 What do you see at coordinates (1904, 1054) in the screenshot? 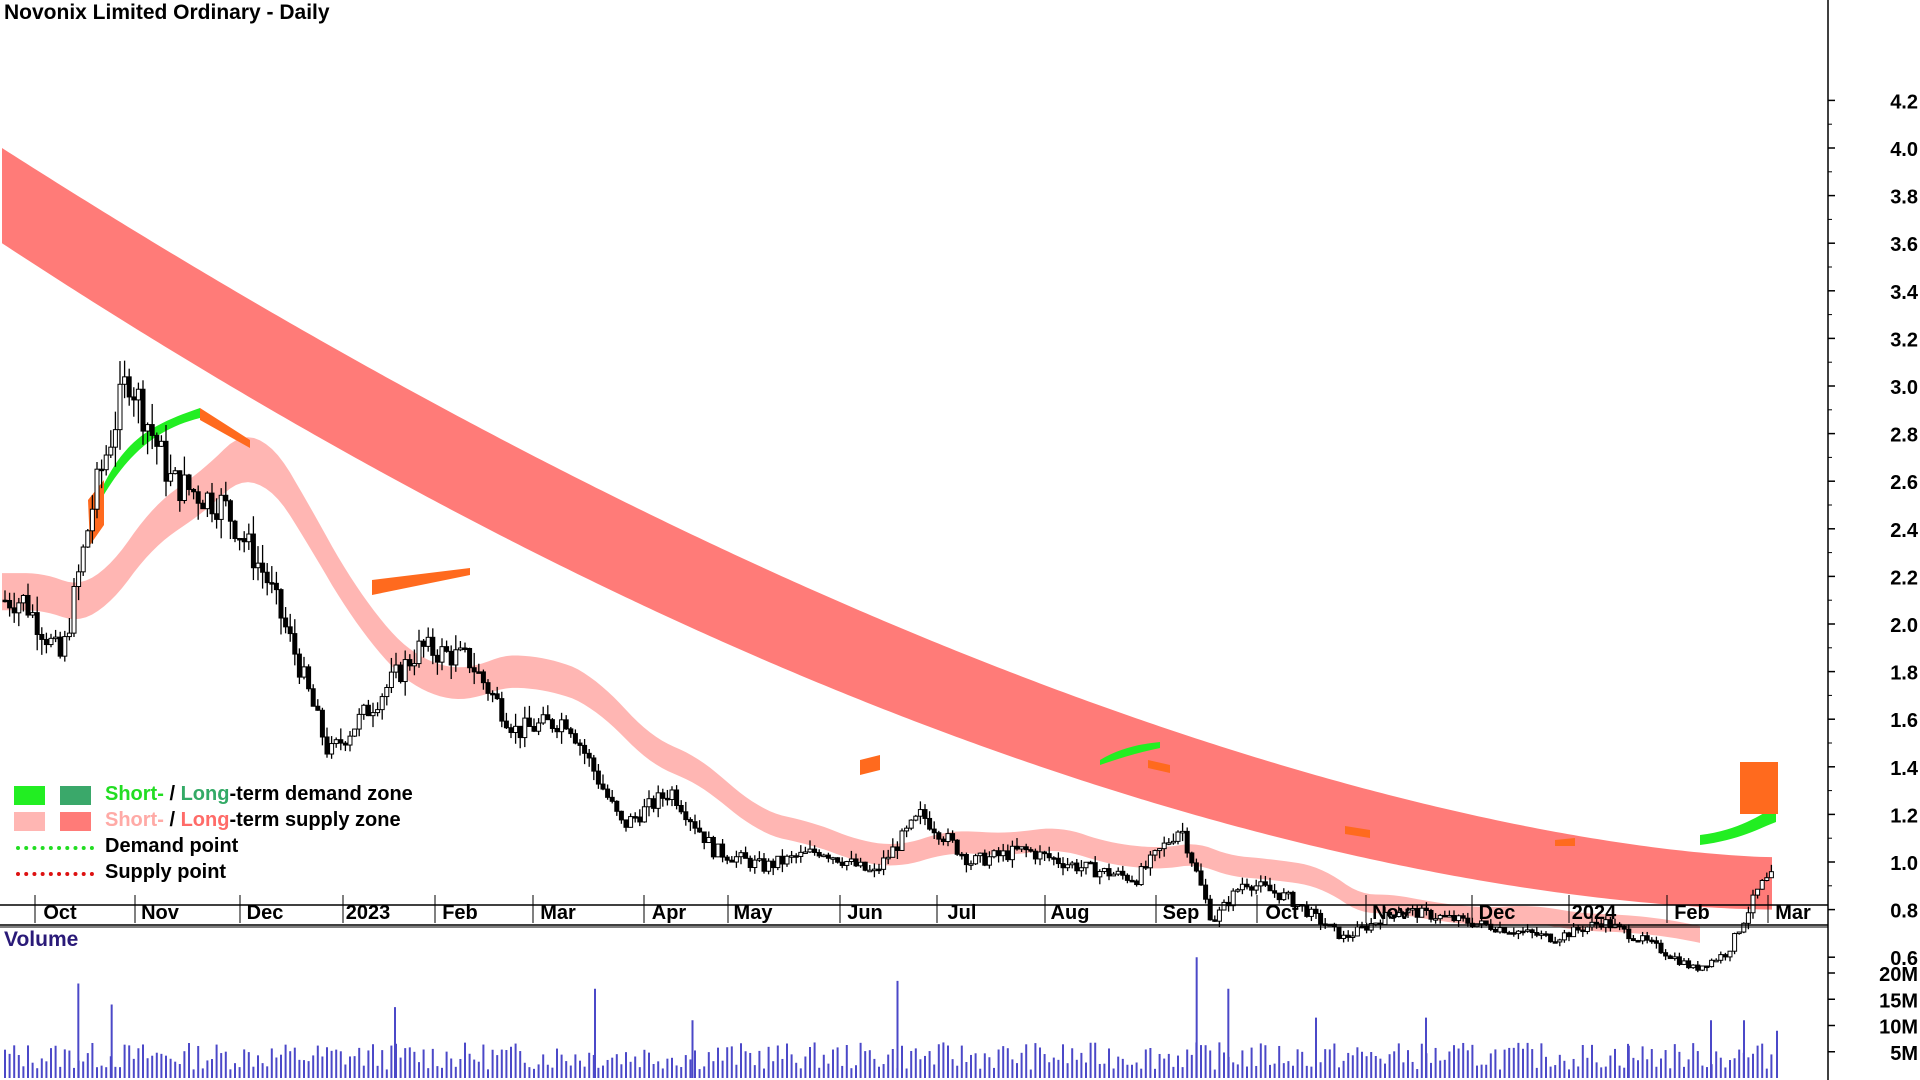
I see `vol-tick-label: 5M` at bounding box center [1904, 1054].